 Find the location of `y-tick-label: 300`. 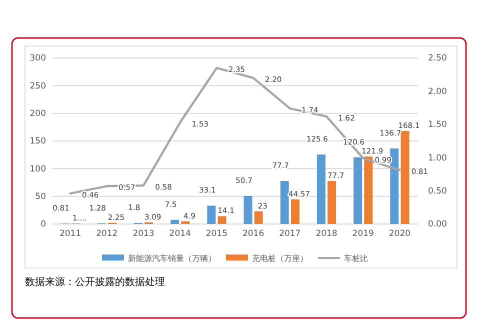

y-tick-label: 300 is located at coordinates (38, 59).